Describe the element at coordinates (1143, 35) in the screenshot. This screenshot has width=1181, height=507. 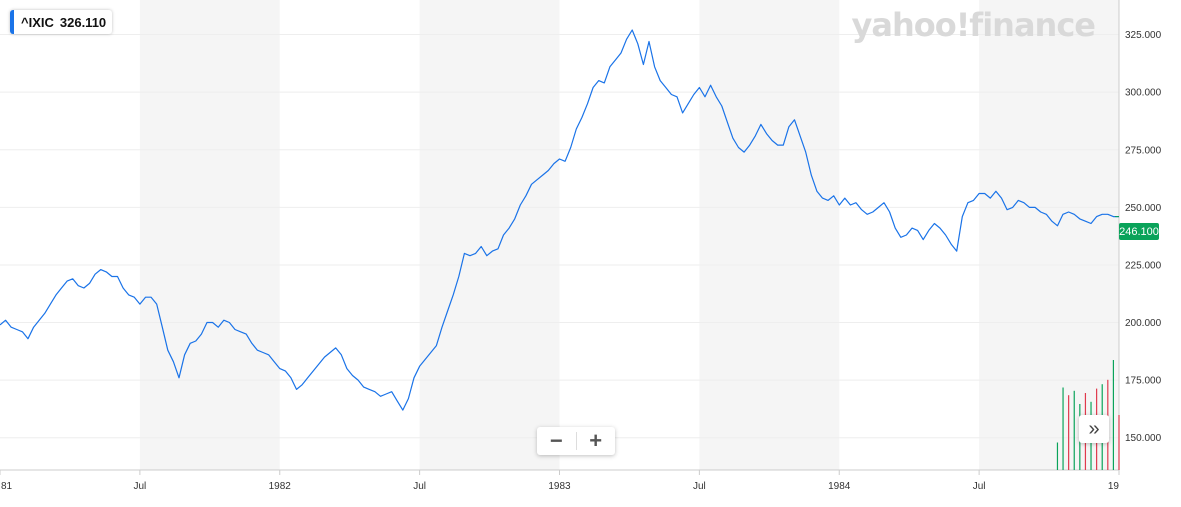
I see `y-tick-label: 325.000` at that location.